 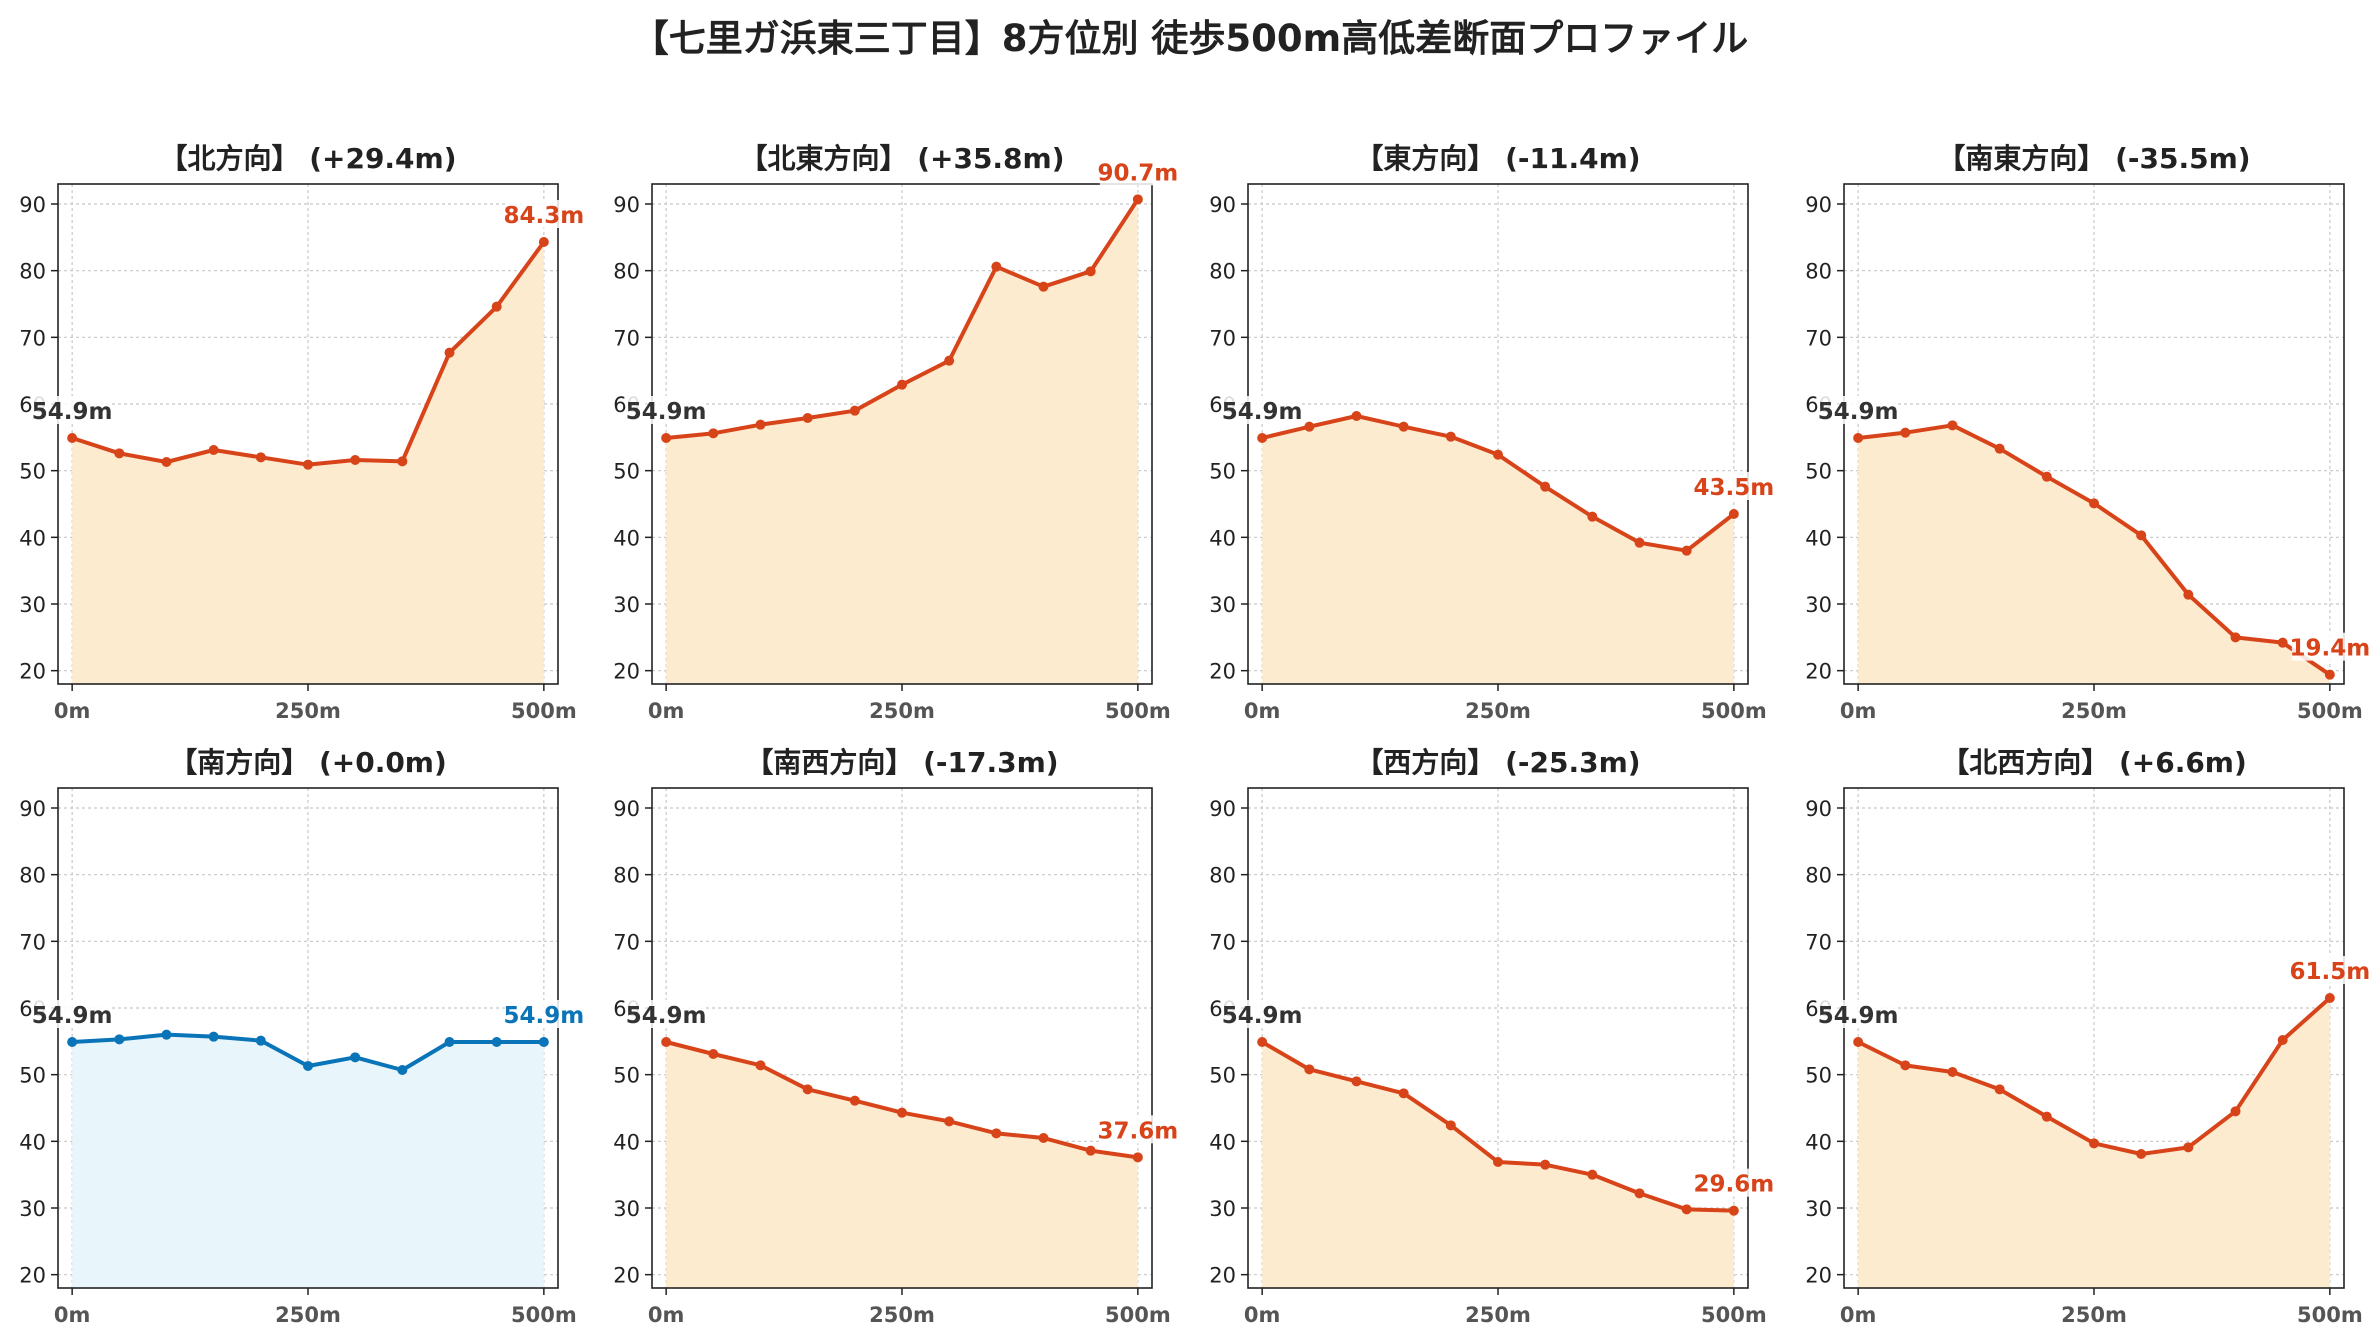 What do you see at coordinates (308, 762) in the screenshot?
I see `panel-title: 【南方向】 (+0.0m)` at bounding box center [308, 762].